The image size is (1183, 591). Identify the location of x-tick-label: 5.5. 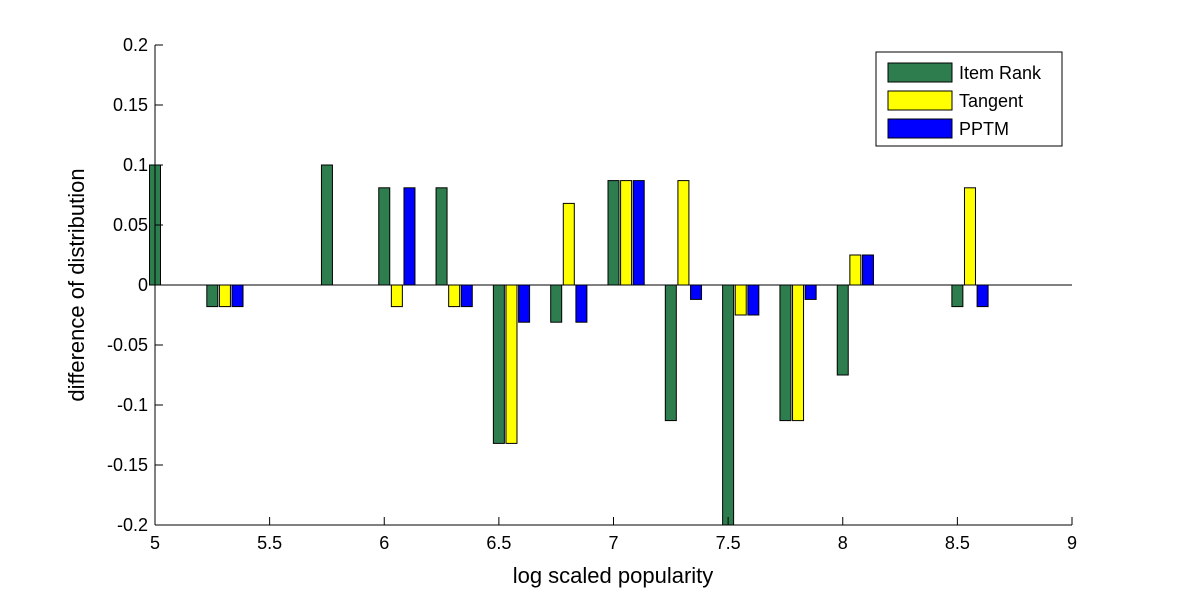
(269, 543).